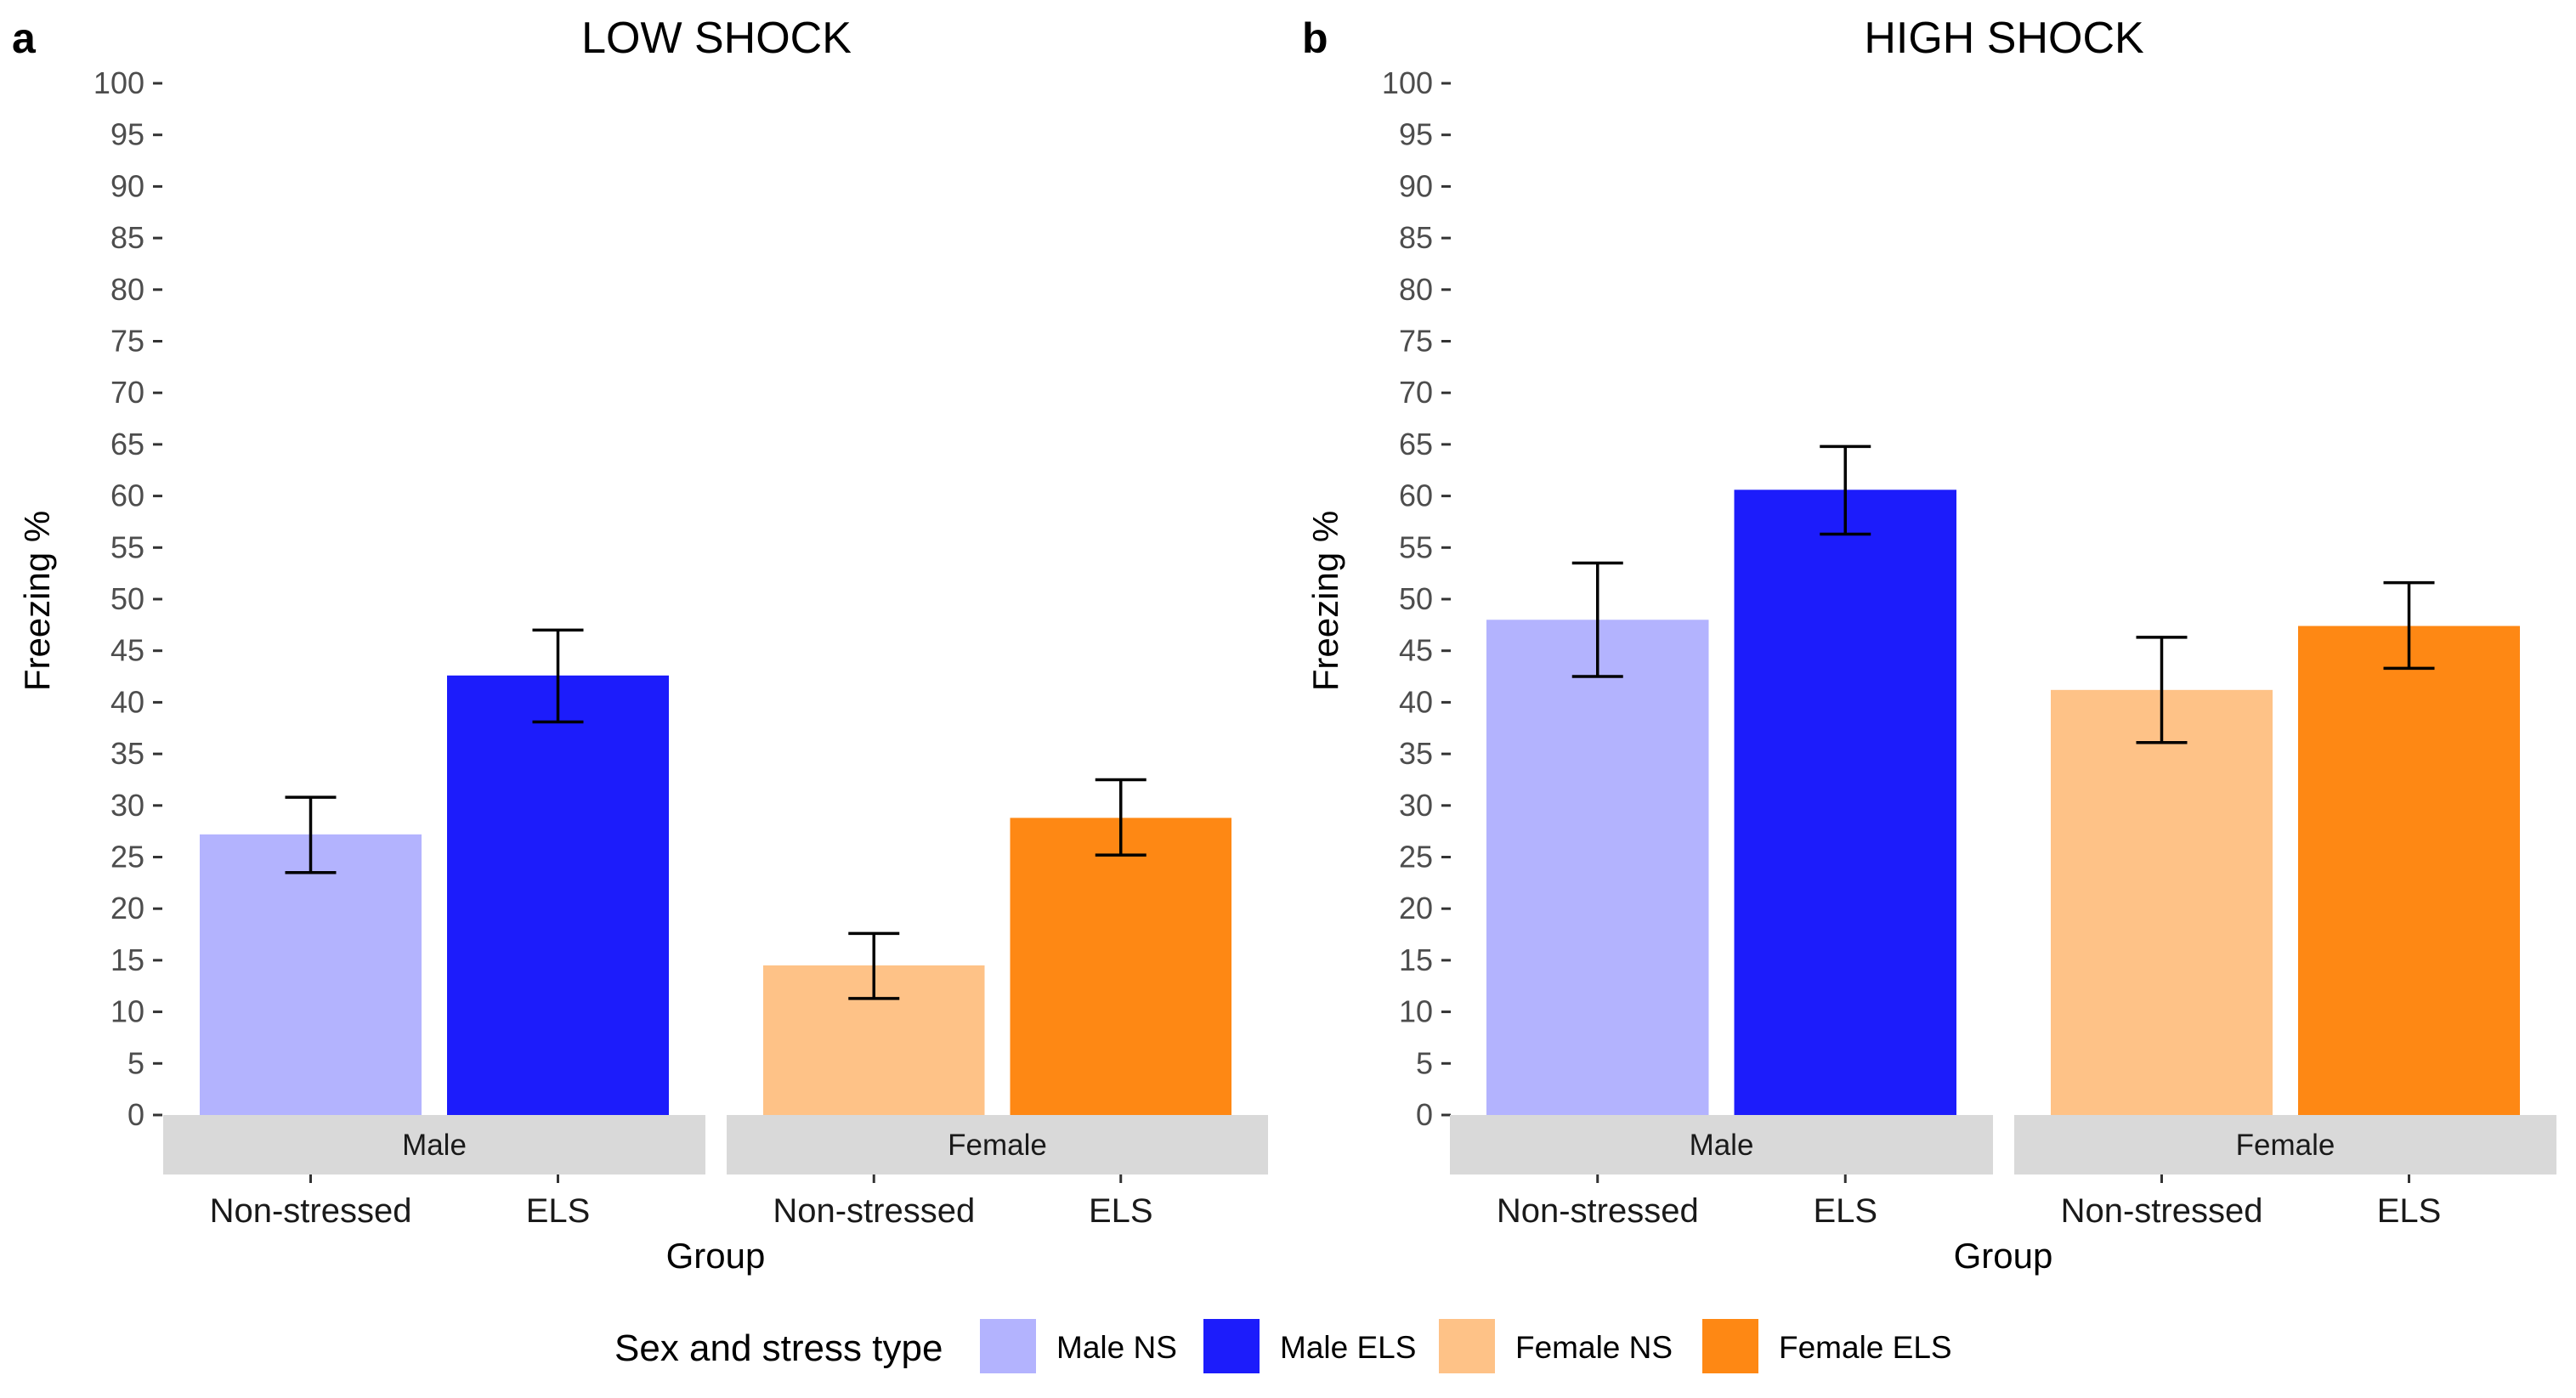 This screenshot has width=2576, height=1398. I want to click on legend-title: Sex and stress type, so click(778, 1348).